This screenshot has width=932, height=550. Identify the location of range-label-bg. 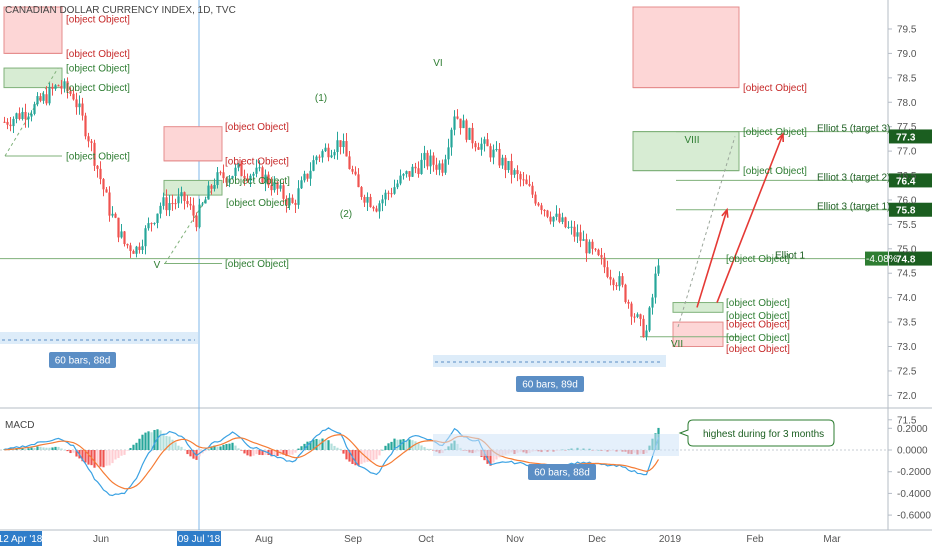
(82, 360).